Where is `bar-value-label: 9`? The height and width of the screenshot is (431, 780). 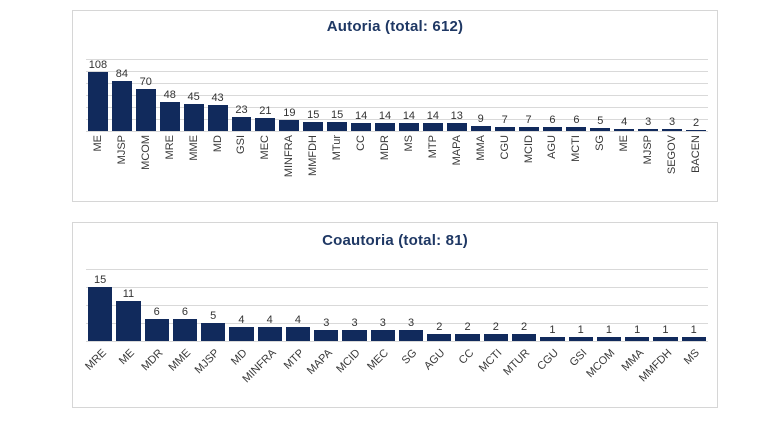 bar-value-label: 9 is located at coordinates (480, 118).